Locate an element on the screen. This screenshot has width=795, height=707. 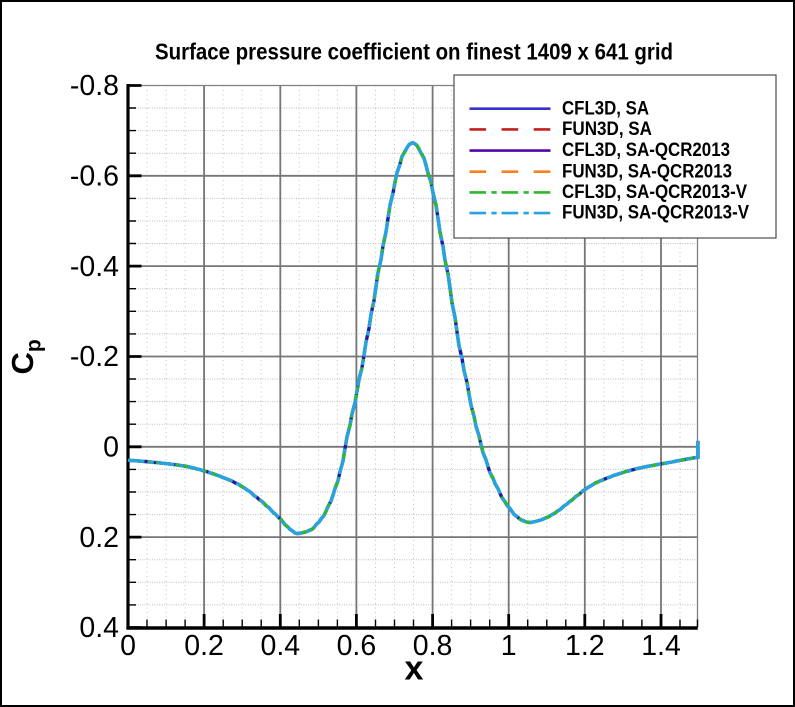
svg-text: 0.8 is located at coordinates (433, 646).